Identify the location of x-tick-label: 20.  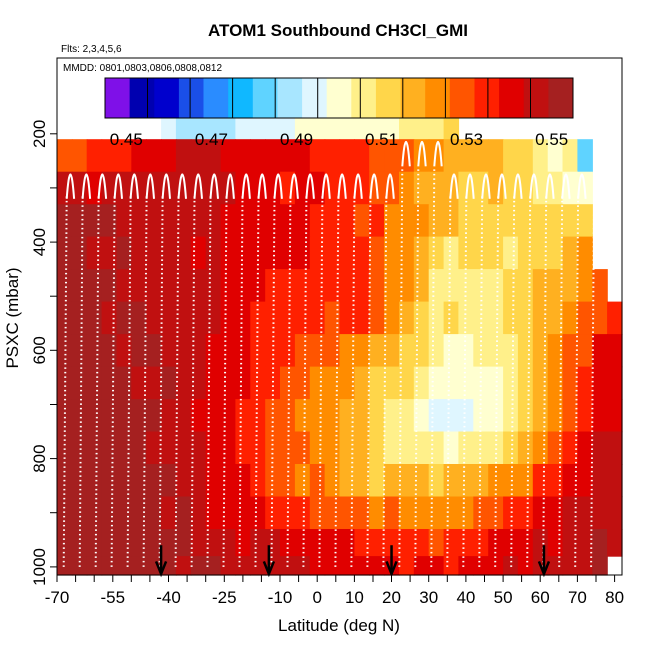
(391, 597).